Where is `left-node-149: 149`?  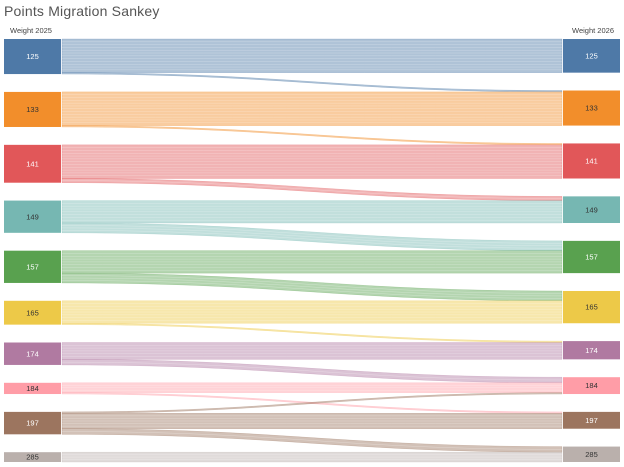
left-node-149: 149 is located at coordinates (32, 216).